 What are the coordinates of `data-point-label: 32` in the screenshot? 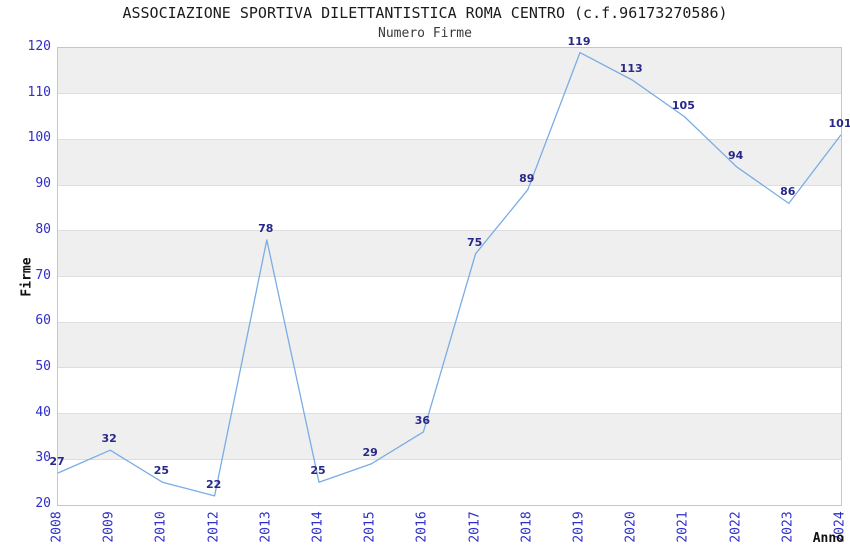 It's located at (109, 439).